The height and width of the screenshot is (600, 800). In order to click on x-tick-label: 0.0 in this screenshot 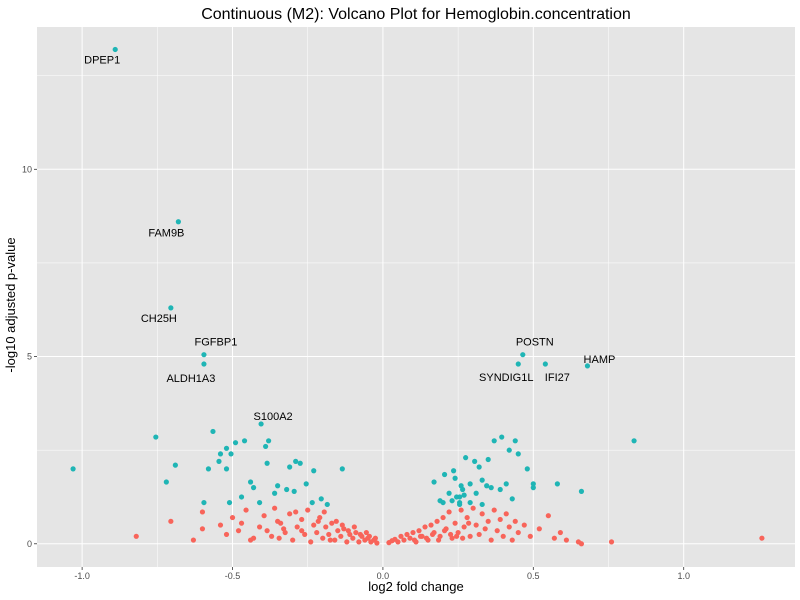, I will do `click(383, 576)`.